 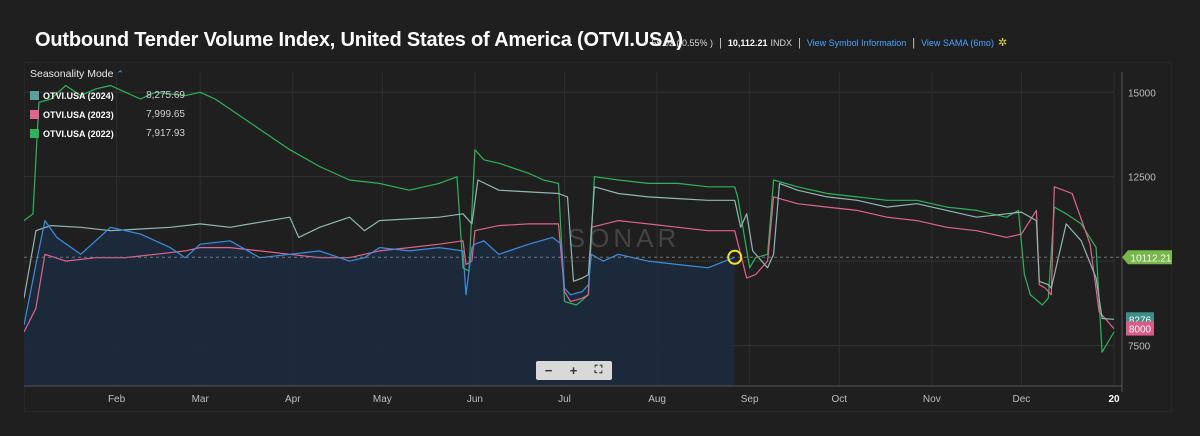 What do you see at coordinates (165, 114) in the screenshot?
I see `legend-series-value: 7,999.65` at bounding box center [165, 114].